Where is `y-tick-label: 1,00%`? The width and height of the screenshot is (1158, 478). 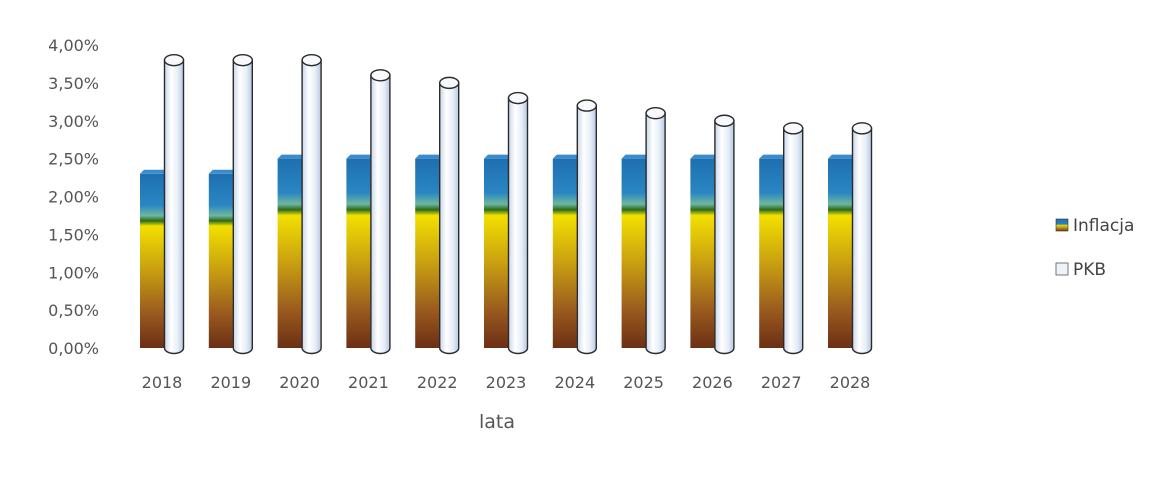 y-tick-label: 1,00% is located at coordinates (73, 272).